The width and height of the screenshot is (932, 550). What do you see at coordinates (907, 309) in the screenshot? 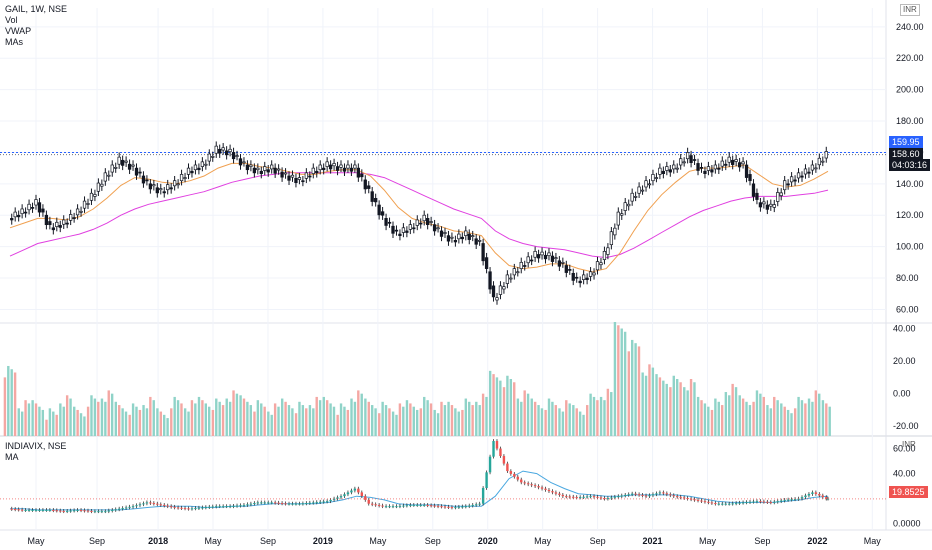
I see `y-tick-label: 60.00` at bounding box center [907, 309].